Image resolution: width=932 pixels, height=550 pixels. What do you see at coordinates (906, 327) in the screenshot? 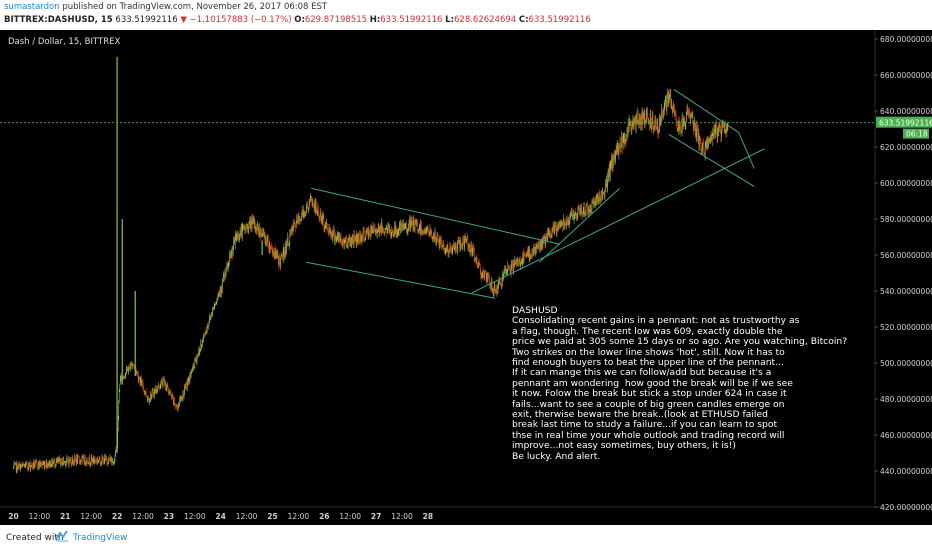
I see `price-tick-label: 520.00000000` at bounding box center [906, 327].